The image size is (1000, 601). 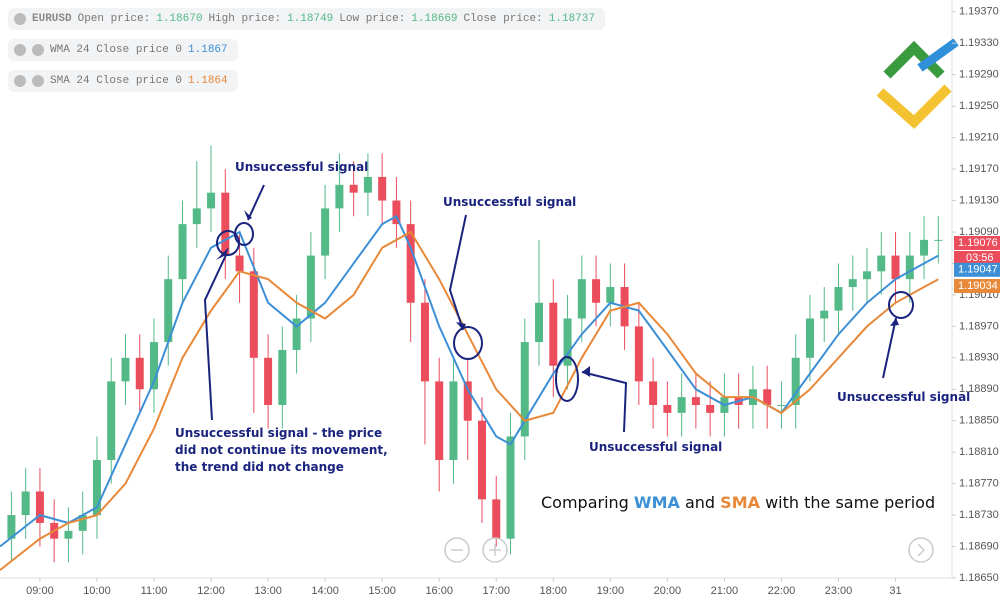 What do you see at coordinates (979, 169) in the screenshot?
I see `y-tick-label: 1.19170` at bounding box center [979, 169].